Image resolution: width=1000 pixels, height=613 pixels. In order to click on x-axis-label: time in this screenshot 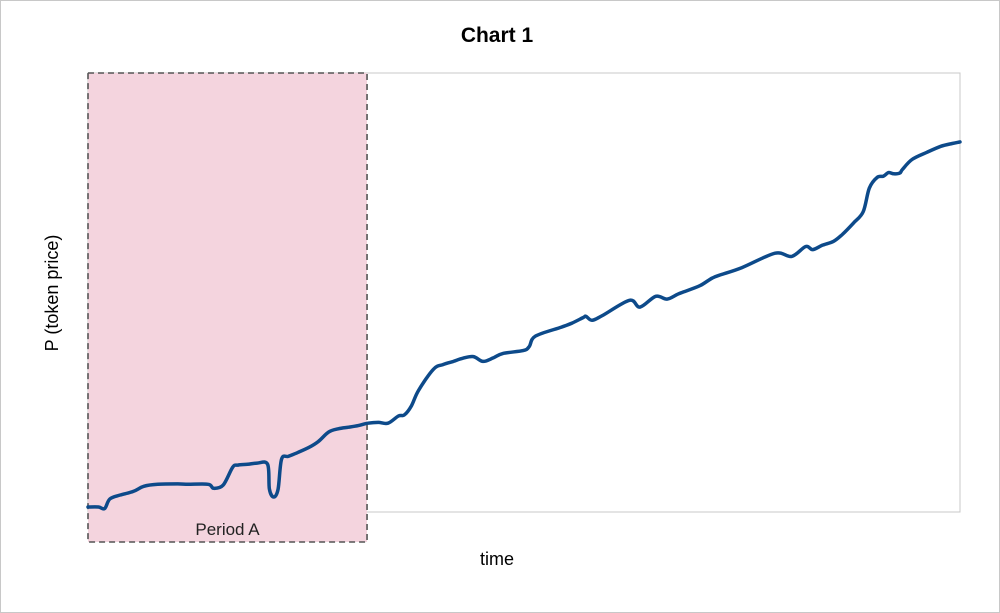, I will do `click(497, 559)`.